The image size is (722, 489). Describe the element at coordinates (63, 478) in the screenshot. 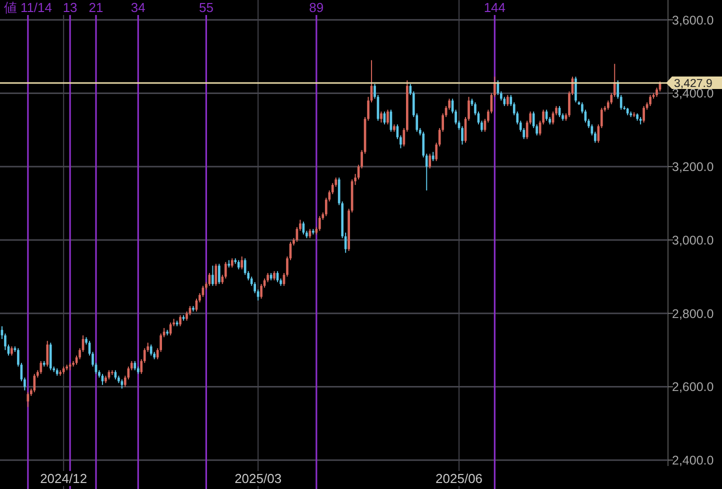

I see `x-tick-label: 2024/12` at that location.